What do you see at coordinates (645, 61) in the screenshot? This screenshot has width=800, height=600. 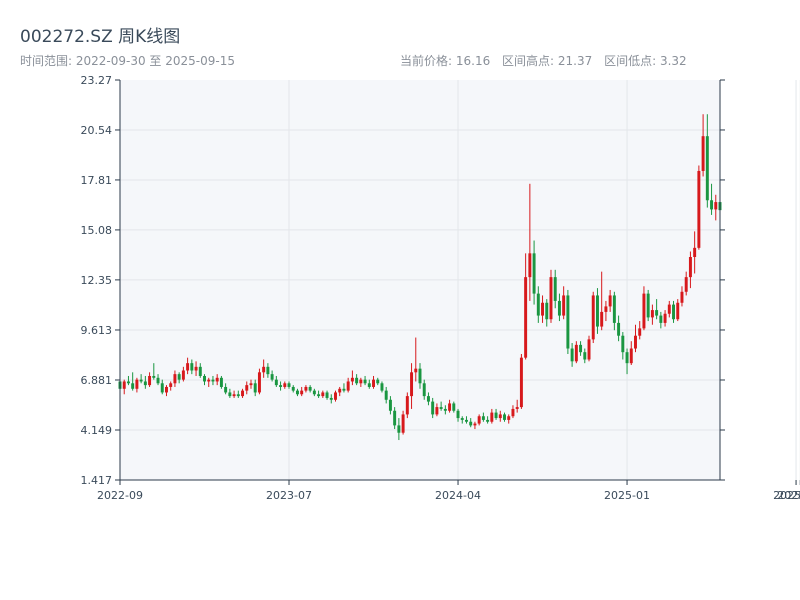 I see `period-low-label: 区间低点: 3.32` at bounding box center [645, 61].